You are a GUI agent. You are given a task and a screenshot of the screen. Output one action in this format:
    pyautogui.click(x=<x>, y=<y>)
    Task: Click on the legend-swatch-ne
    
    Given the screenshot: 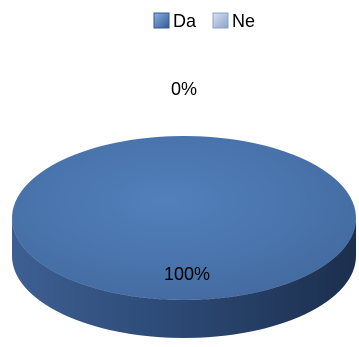 What is the action you would take?
    pyautogui.click(x=220, y=20)
    